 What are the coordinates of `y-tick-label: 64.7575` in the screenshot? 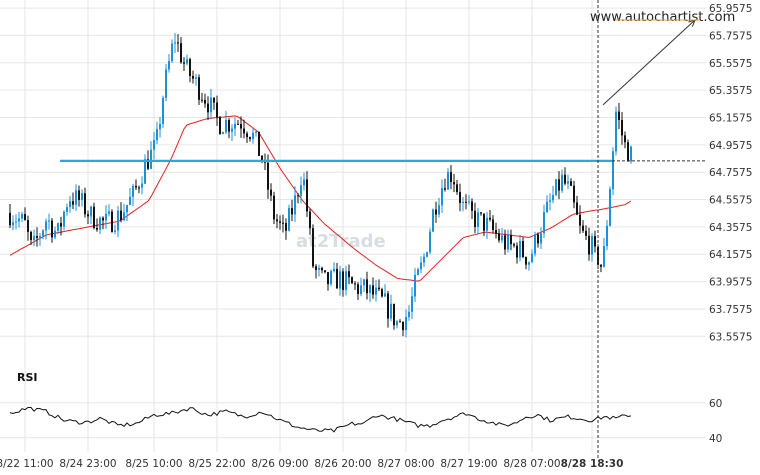 It's located at (730, 173).